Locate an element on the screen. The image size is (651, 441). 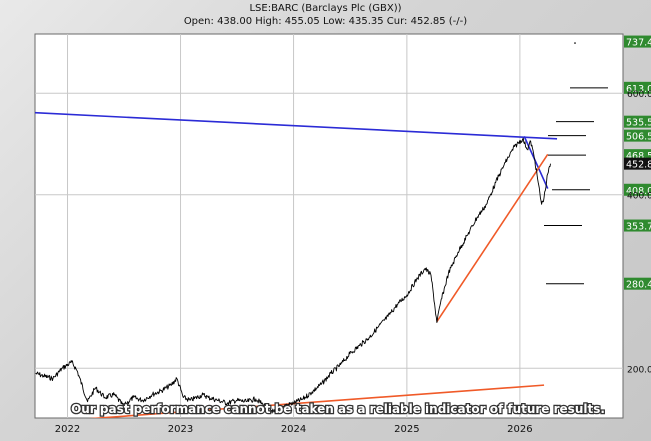
price-tag-label: 535.5 is located at coordinates (638, 123).